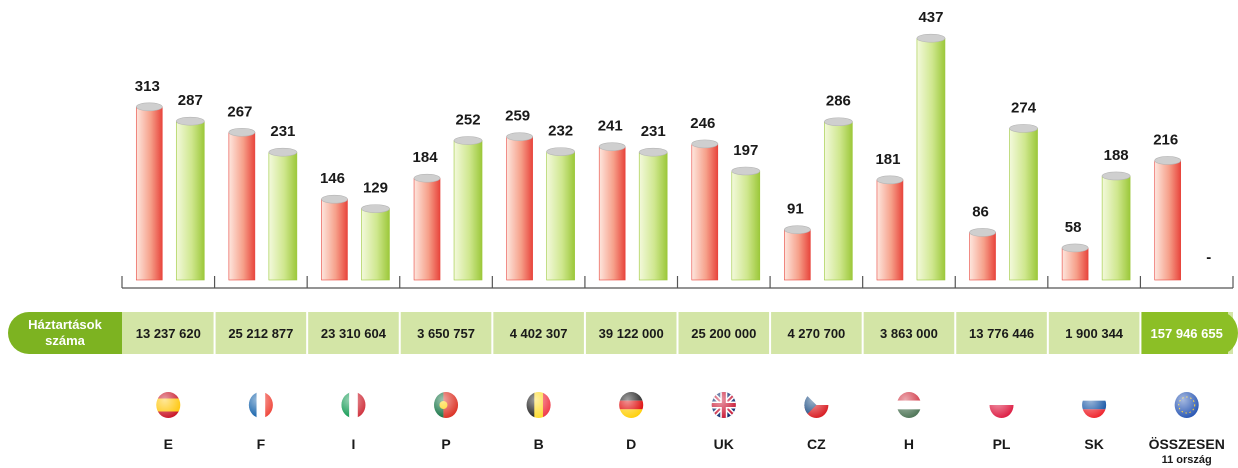 The width and height of the screenshot is (1238, 468). Describe the element at coordinates (909, 444) in the screenshot. I see `x-tick-label: H` at that location.